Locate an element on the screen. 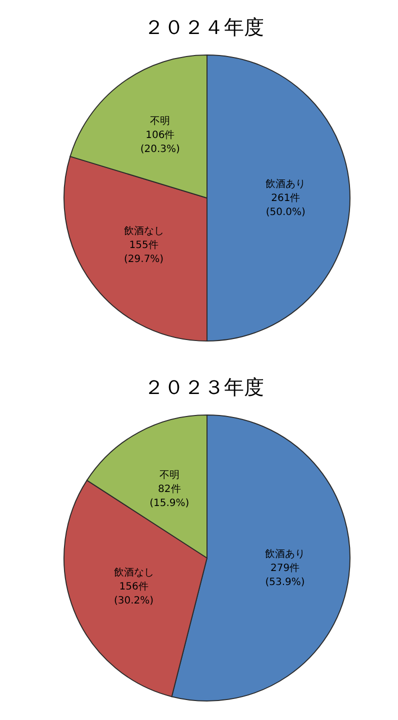 This screenshot has height=720, width=398. data-label: 82件 (15.9%) is located at coordinates (170, 496).